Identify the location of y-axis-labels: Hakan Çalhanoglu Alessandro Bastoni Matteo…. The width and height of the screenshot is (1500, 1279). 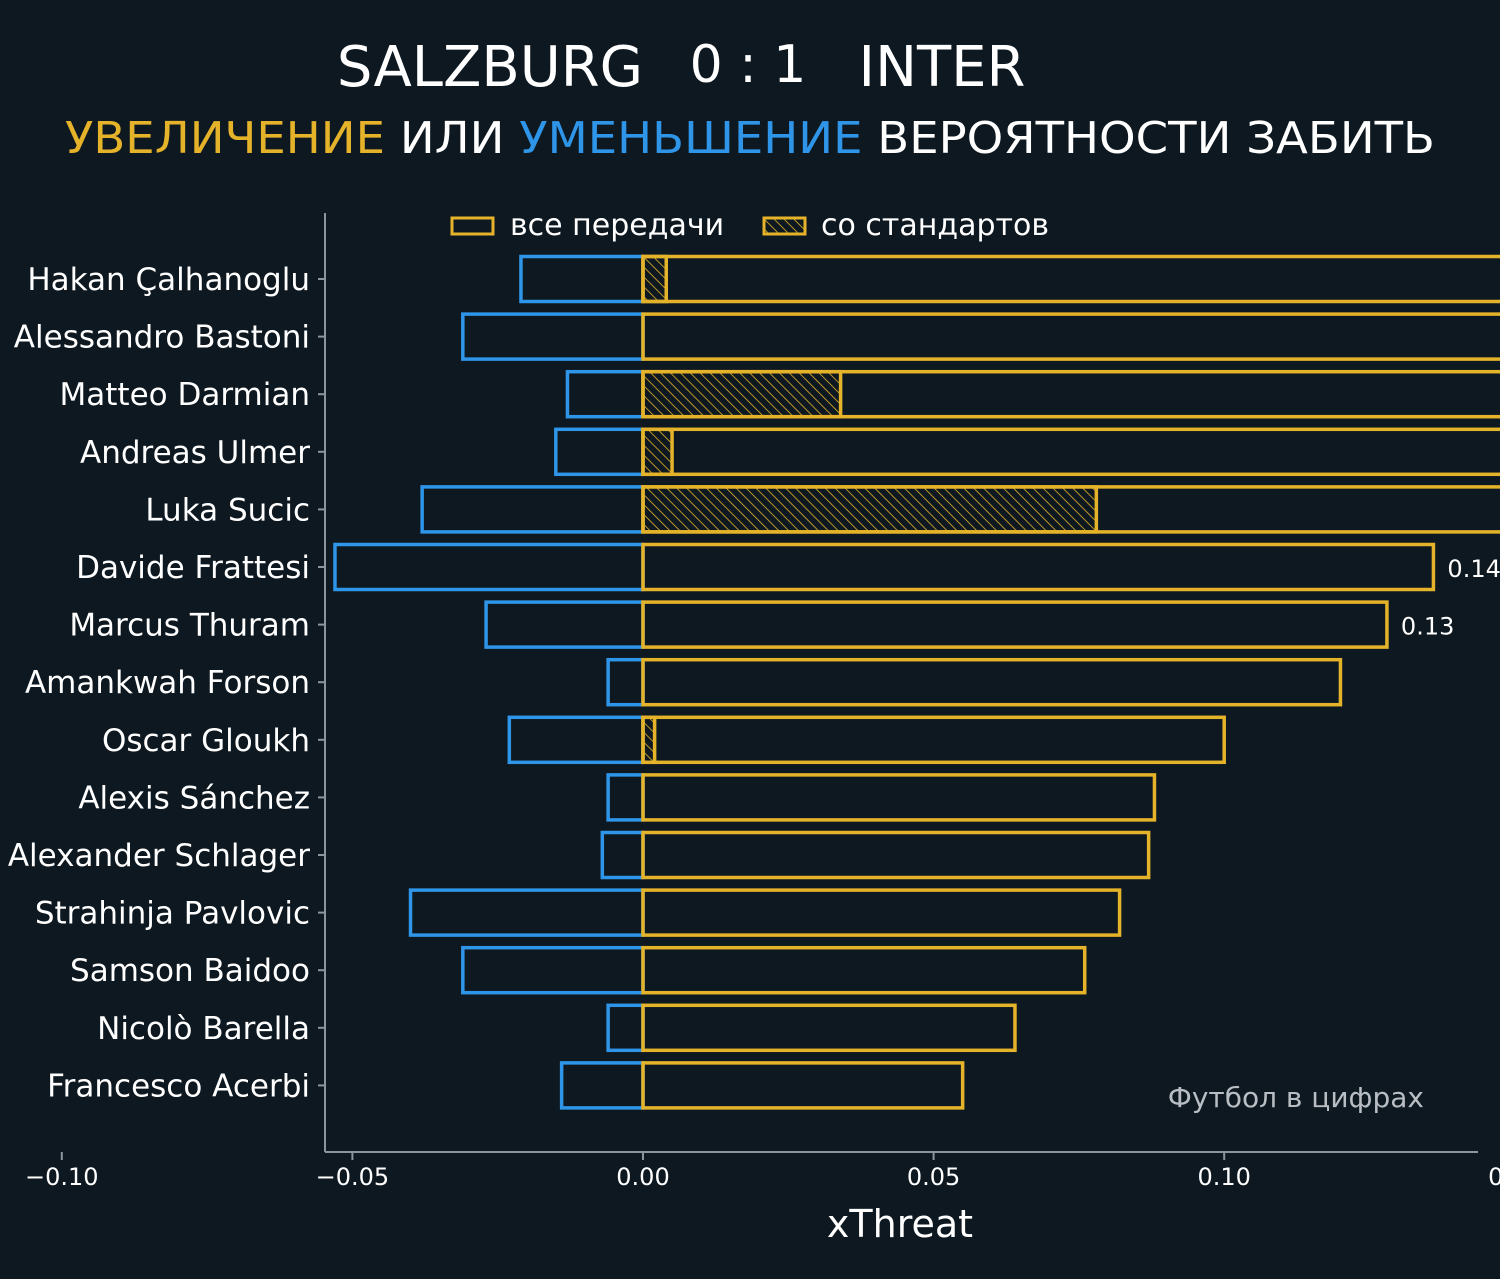
(166, 683).